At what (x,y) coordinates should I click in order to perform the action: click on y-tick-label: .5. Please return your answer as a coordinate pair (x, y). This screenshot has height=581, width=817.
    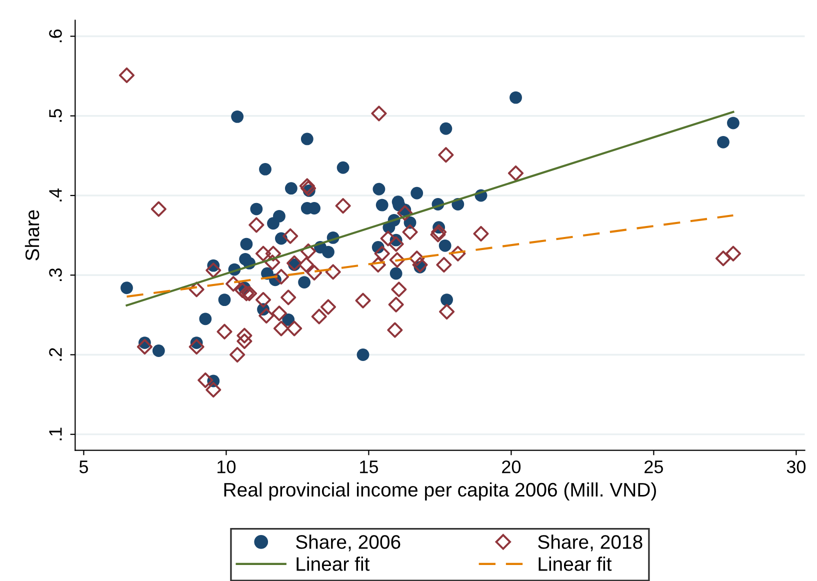
    Looking at the image, I should click on (55, 115).